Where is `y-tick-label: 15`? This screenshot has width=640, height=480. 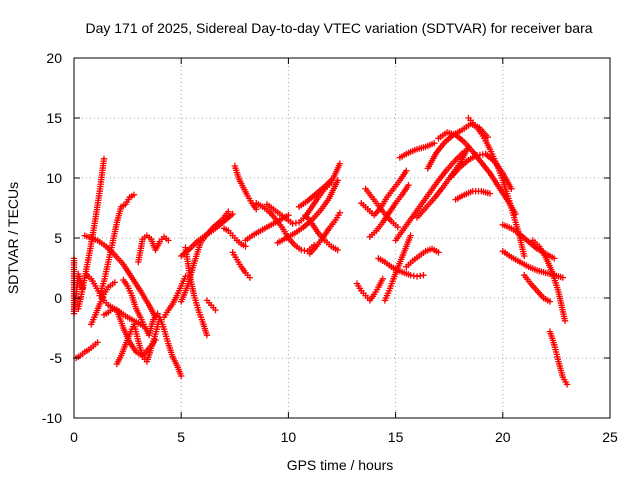 y-tick-label: 15 is located at coordinates (54, 118).